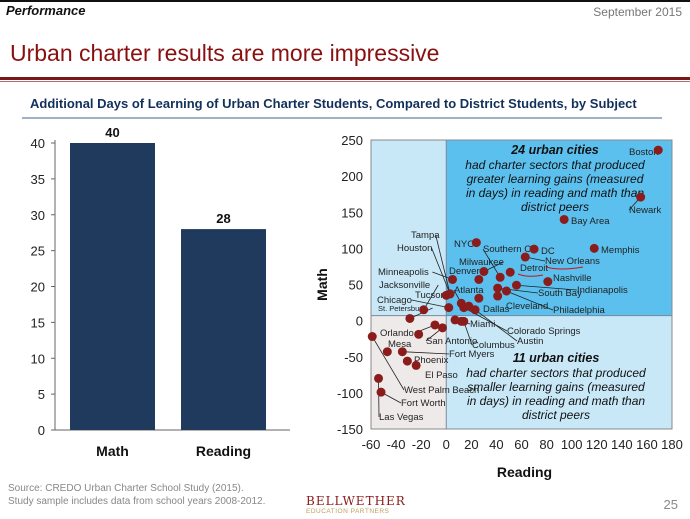  I want to click on annotation-text-line: in days) in reading and math than, so click(555, 193).